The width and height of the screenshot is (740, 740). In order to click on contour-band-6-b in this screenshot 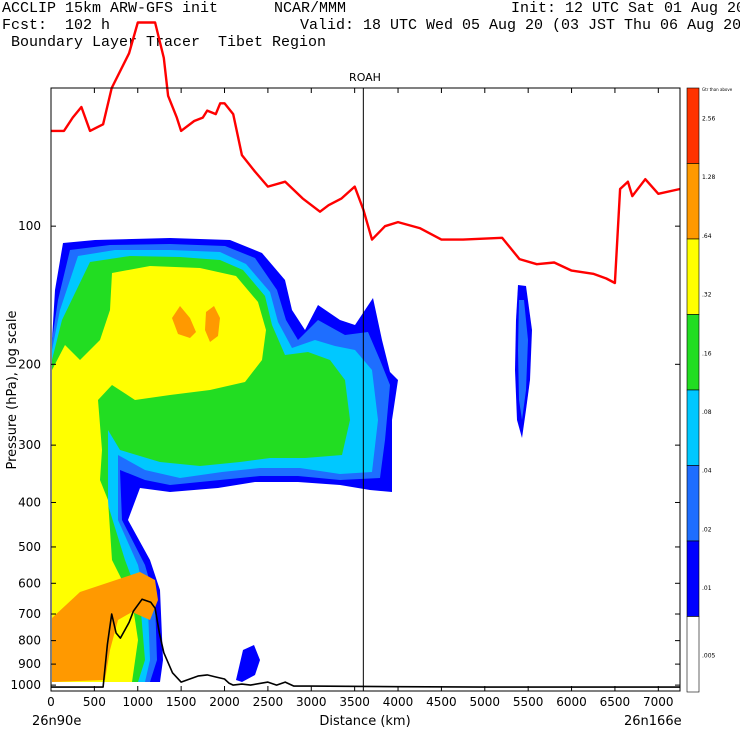, I will do `click(212, 324)`.